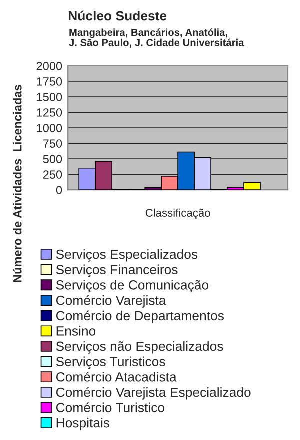  I want to click on legend-label: Comércio Varejista Especializado, so click(153, 393).